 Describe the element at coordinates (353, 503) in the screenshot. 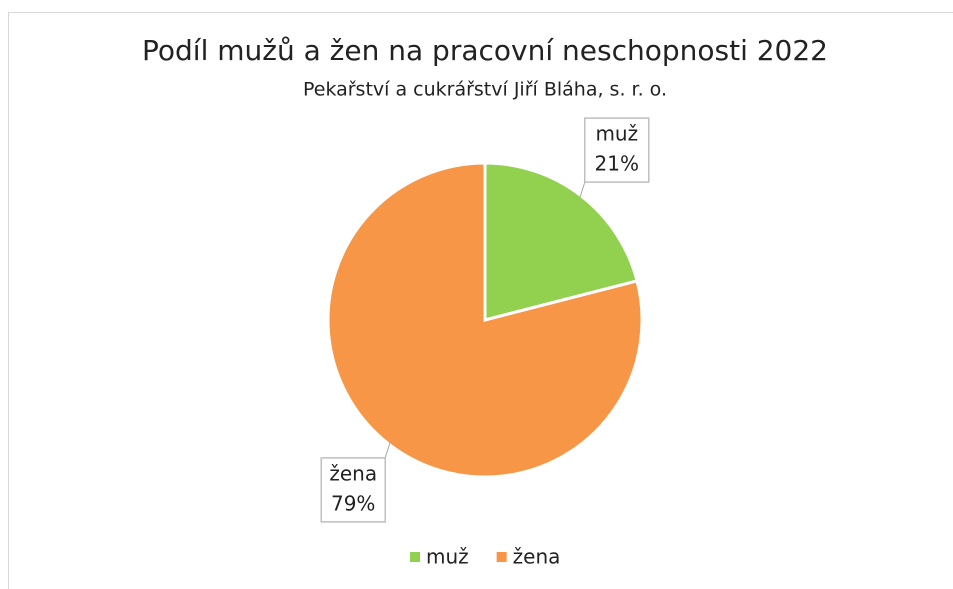

I see `data-label-value: 79%` at that location.